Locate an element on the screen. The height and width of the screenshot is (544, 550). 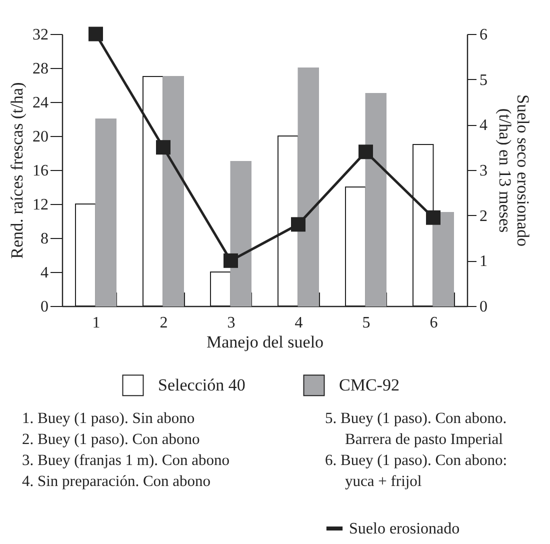
y2-tick-label: 5 is located at coordinates (484, 80).